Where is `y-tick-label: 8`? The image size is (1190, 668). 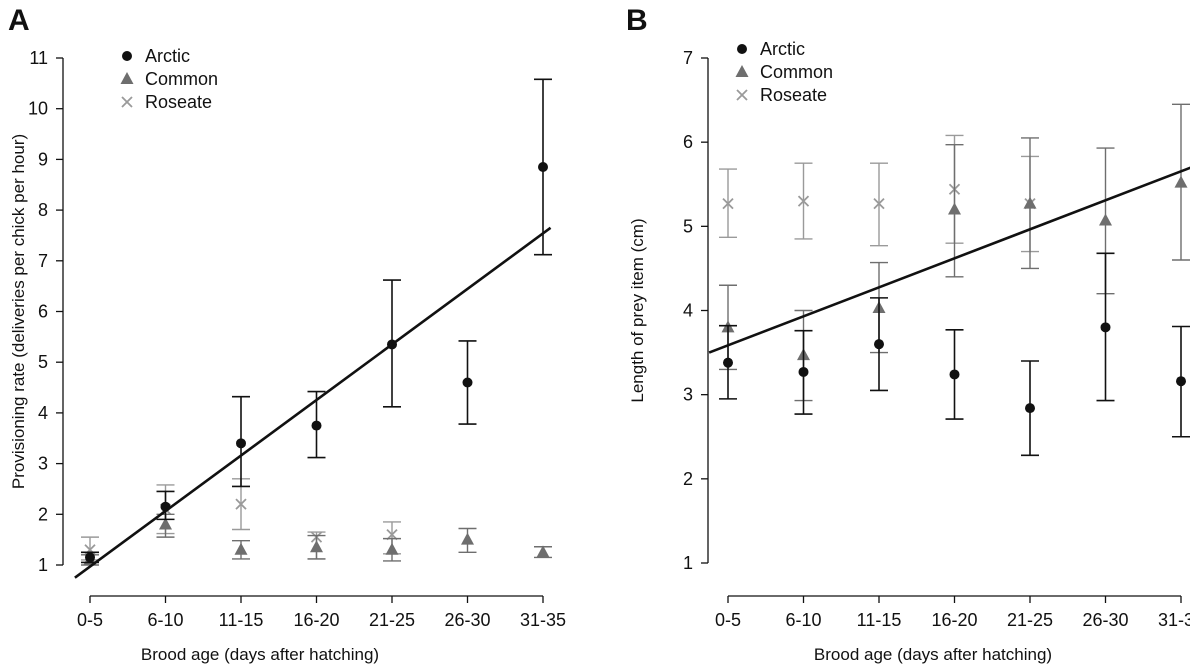
y-tick-label: 8 is located at coordinates (43, 210).